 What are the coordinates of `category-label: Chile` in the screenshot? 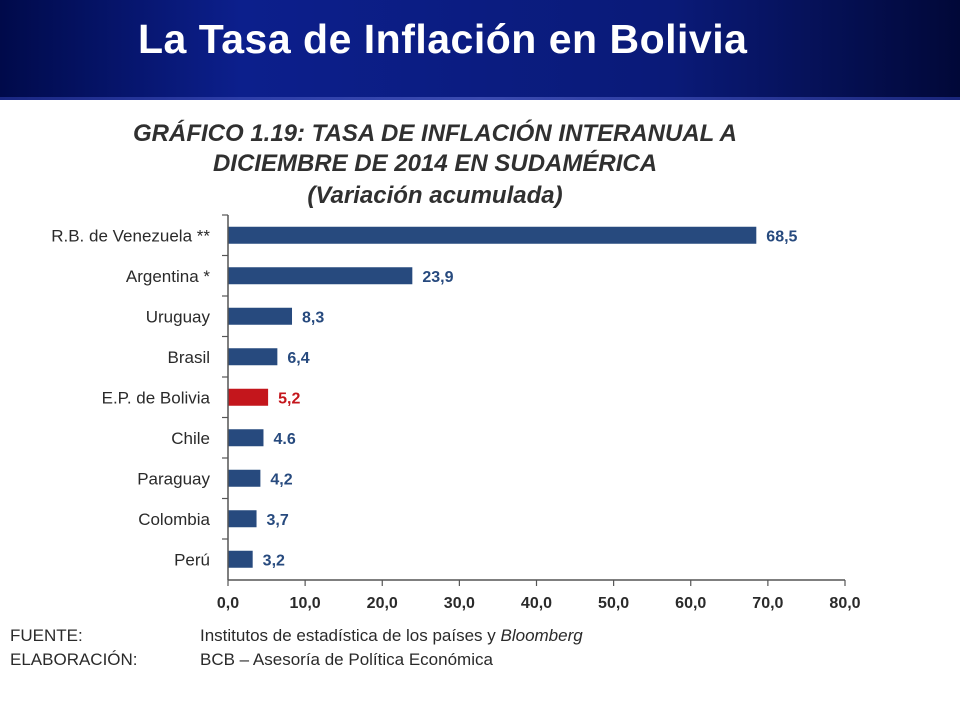 It's located at (190, 438).